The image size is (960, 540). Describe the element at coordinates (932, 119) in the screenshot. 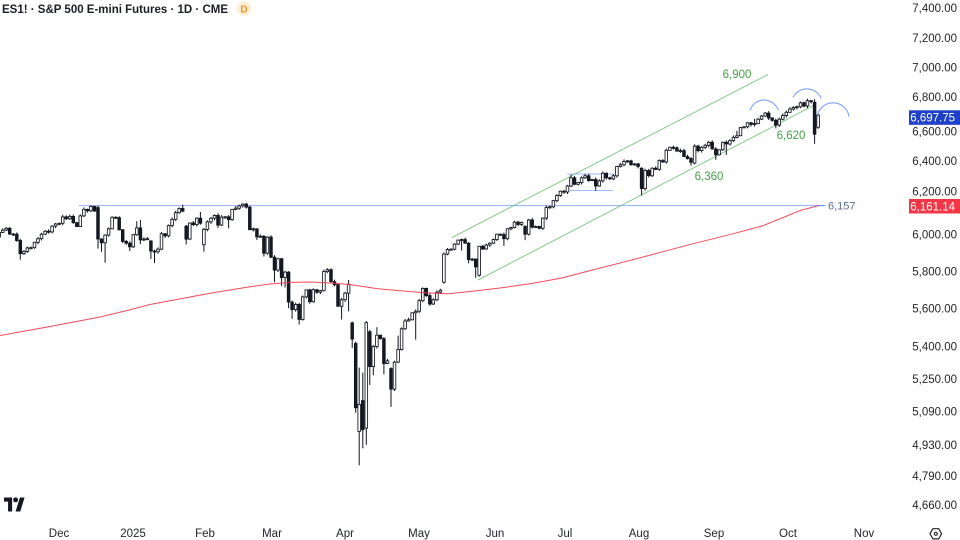

I see `svg-text: 6,697.75` at that location.